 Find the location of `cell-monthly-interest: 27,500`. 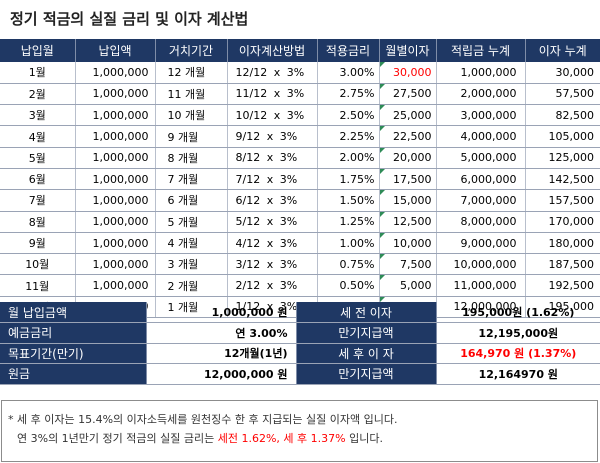

cell-monthly-interest: 27,500 is located at coordinates (408, 94).